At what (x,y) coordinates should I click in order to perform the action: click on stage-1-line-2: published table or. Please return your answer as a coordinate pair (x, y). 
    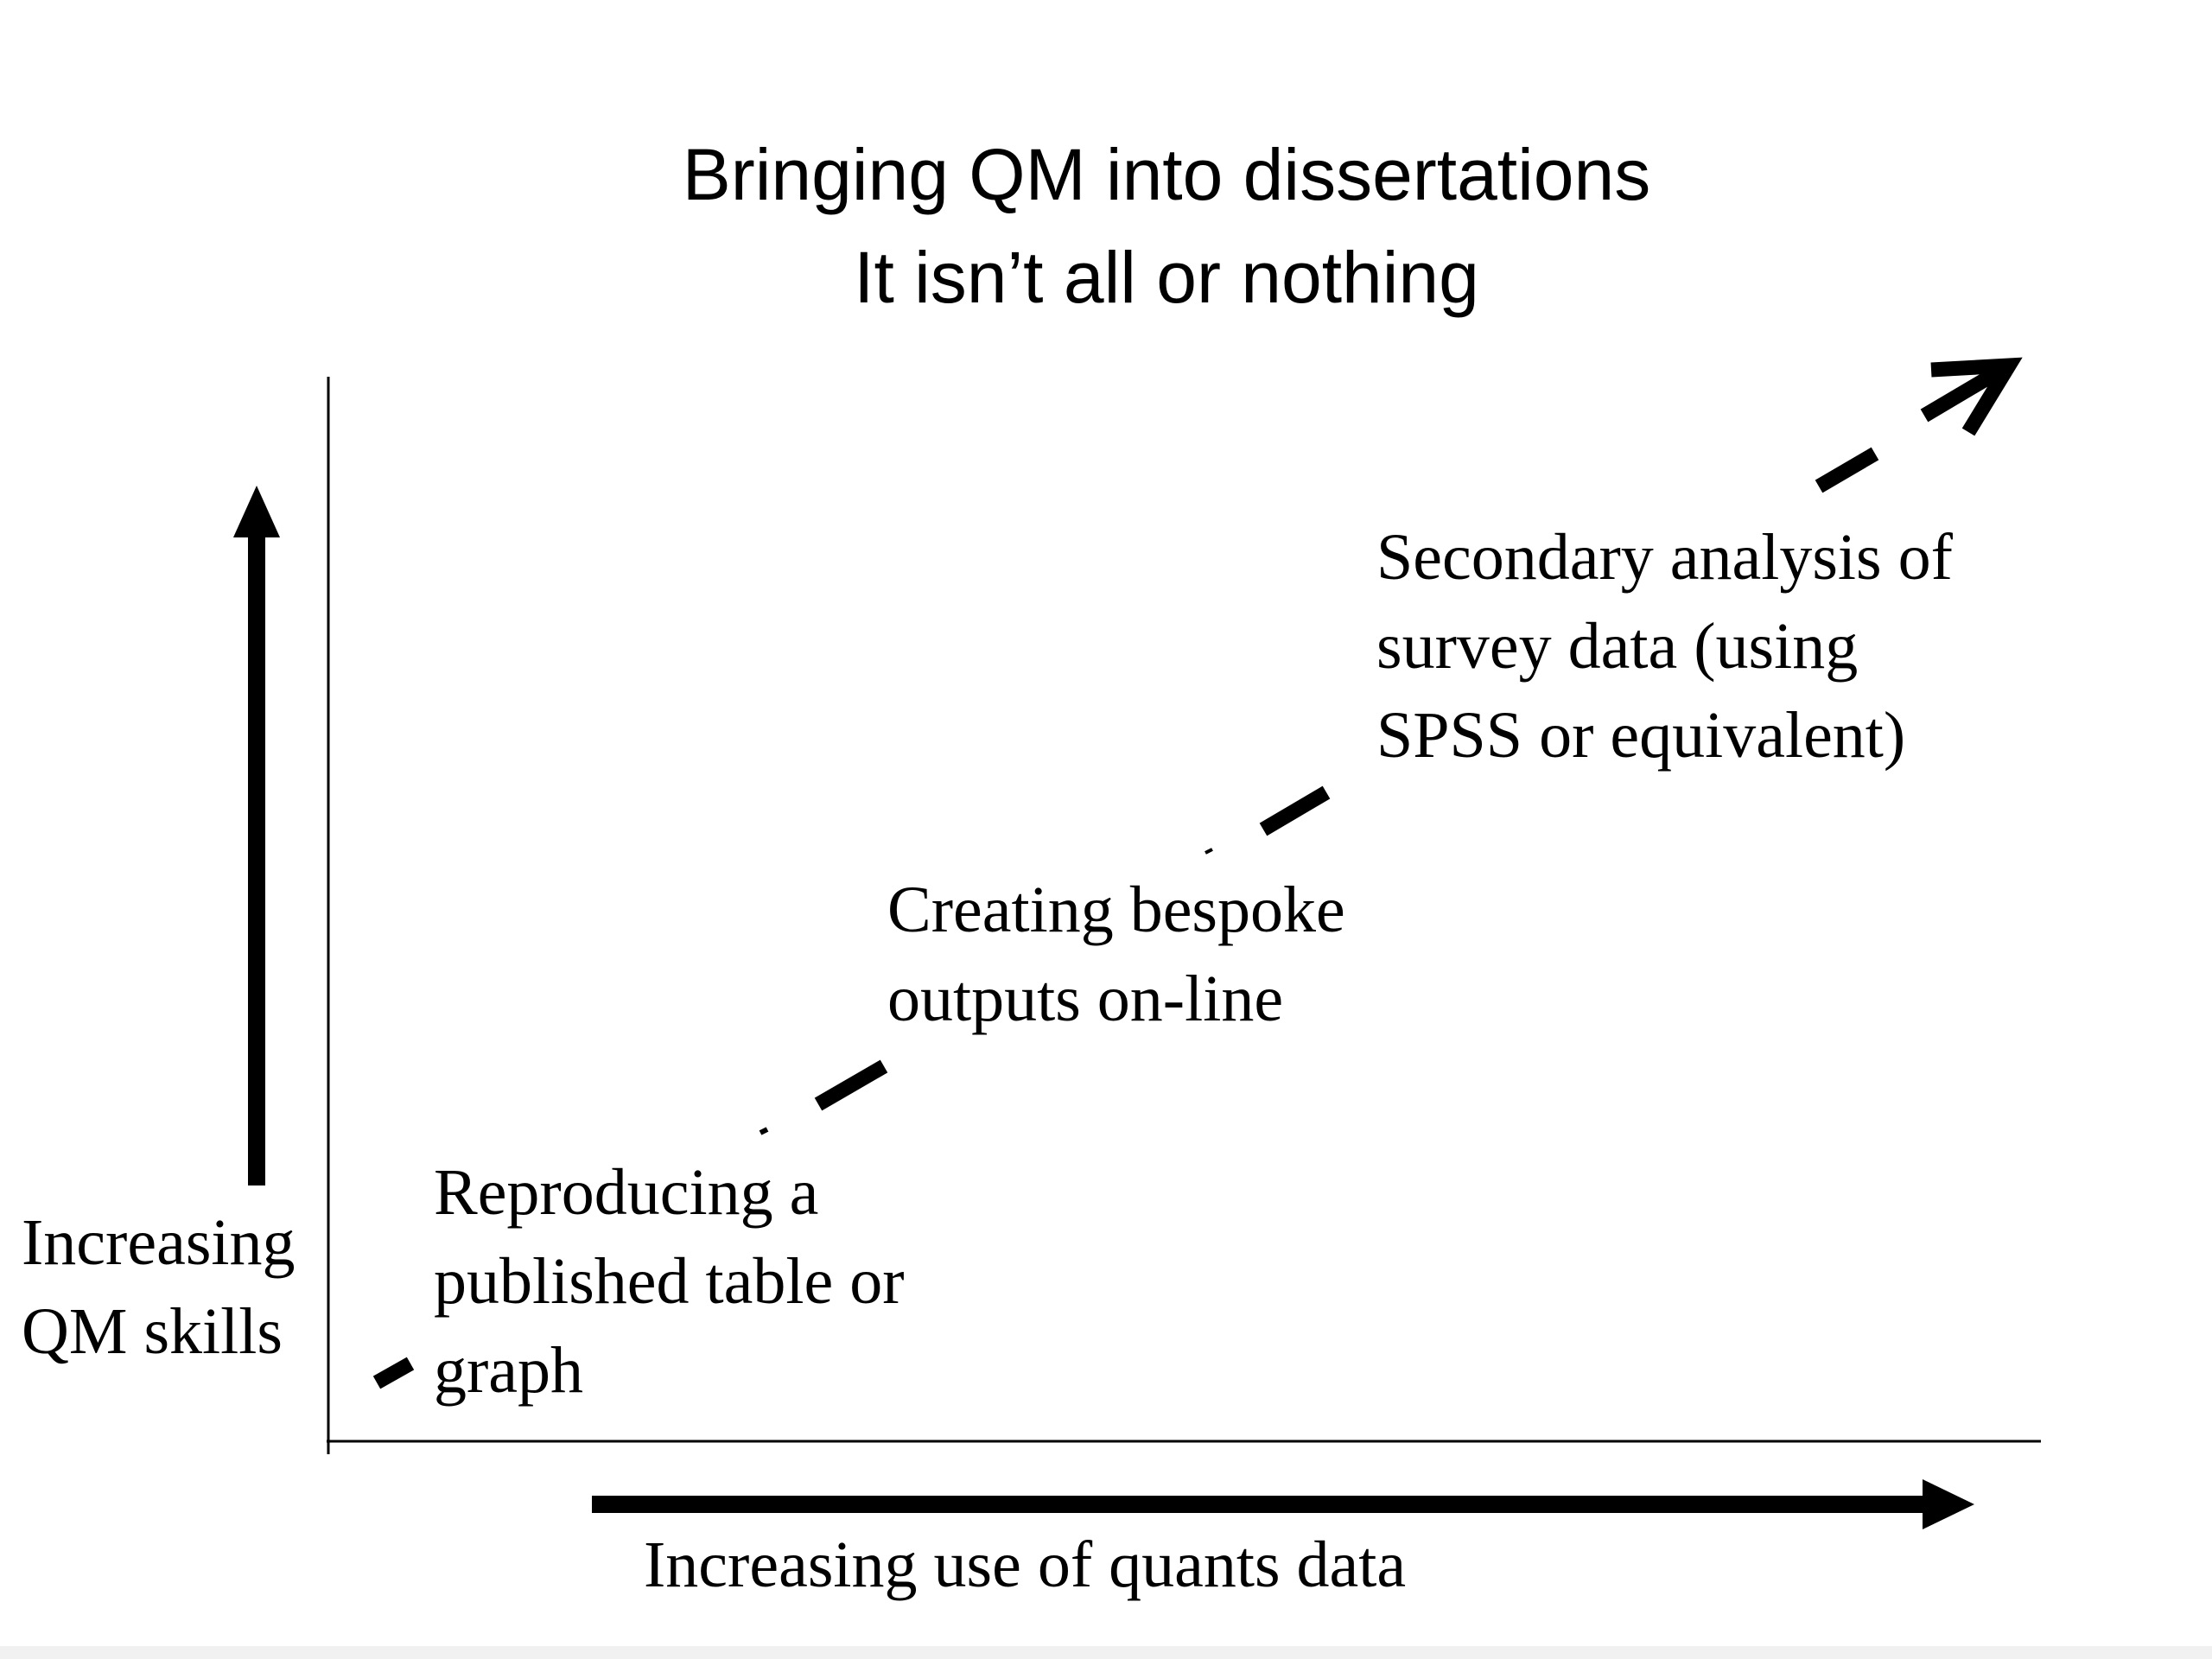
    Looking at the image, I should click on (669, 1281).